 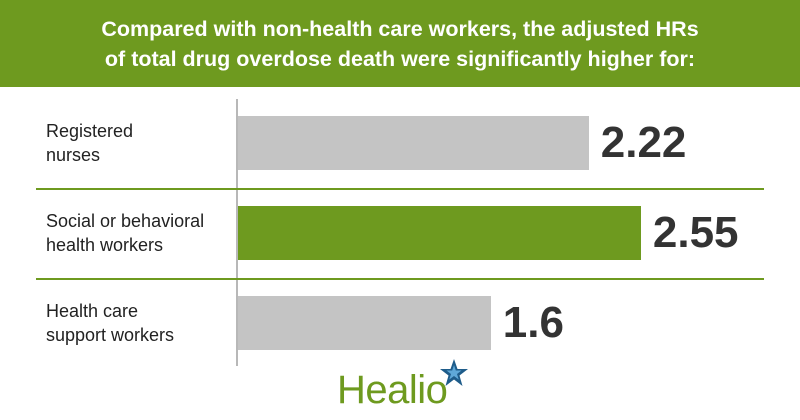 I want to click on logo-text: Healio, so click(x=392, y=390).